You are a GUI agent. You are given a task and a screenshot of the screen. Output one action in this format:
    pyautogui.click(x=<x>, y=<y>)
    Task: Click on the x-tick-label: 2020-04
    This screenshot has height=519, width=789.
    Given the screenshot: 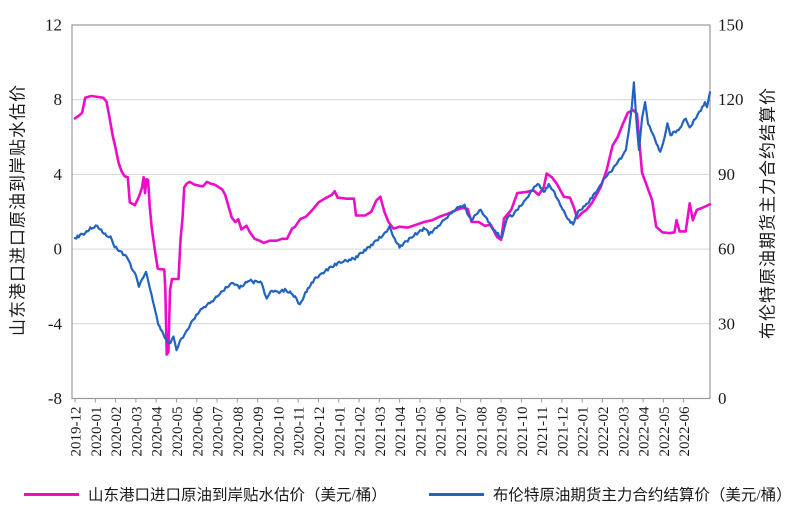 What is the action you would take?
    pyautogui.click(x=158, y=431)
    